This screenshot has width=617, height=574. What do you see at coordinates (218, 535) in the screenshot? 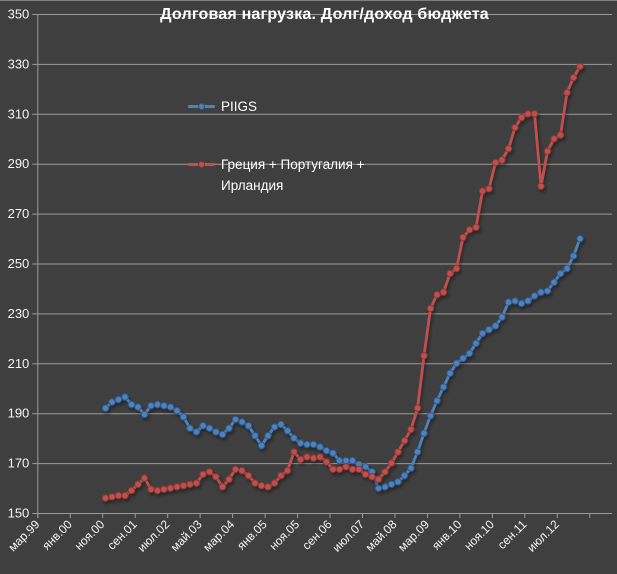
I see `x-tick-label: мар.04` at bounding box center [218, 535].